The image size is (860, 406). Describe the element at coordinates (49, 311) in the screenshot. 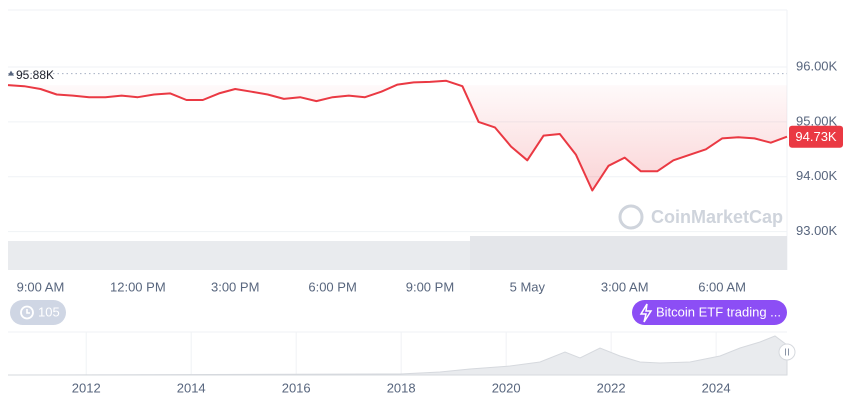

I see `history-badge-text: 105` at that location.